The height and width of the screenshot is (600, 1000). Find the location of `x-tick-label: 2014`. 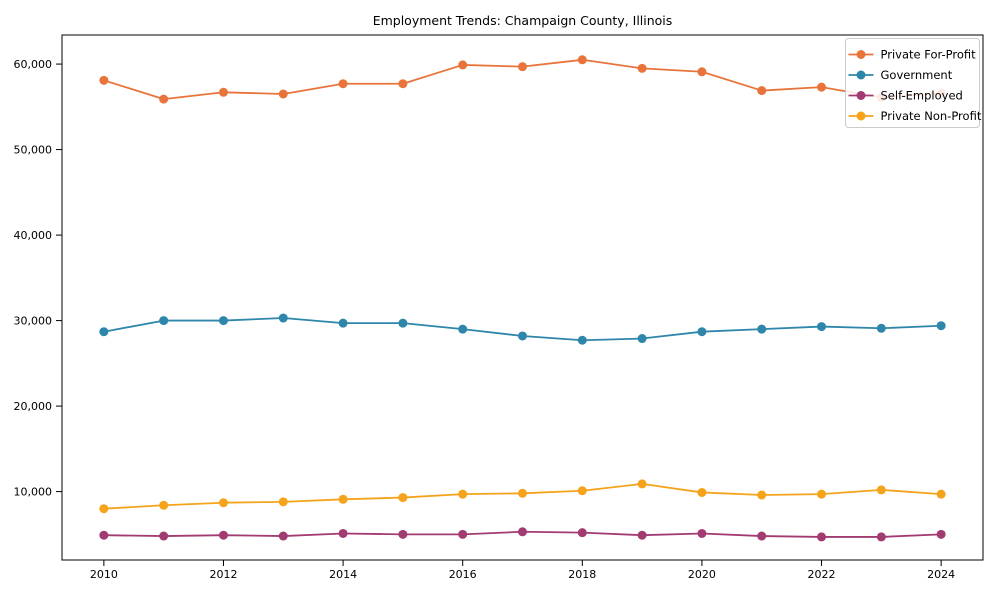

x-tick-label: 2014 is located at coordinates (343, 574).